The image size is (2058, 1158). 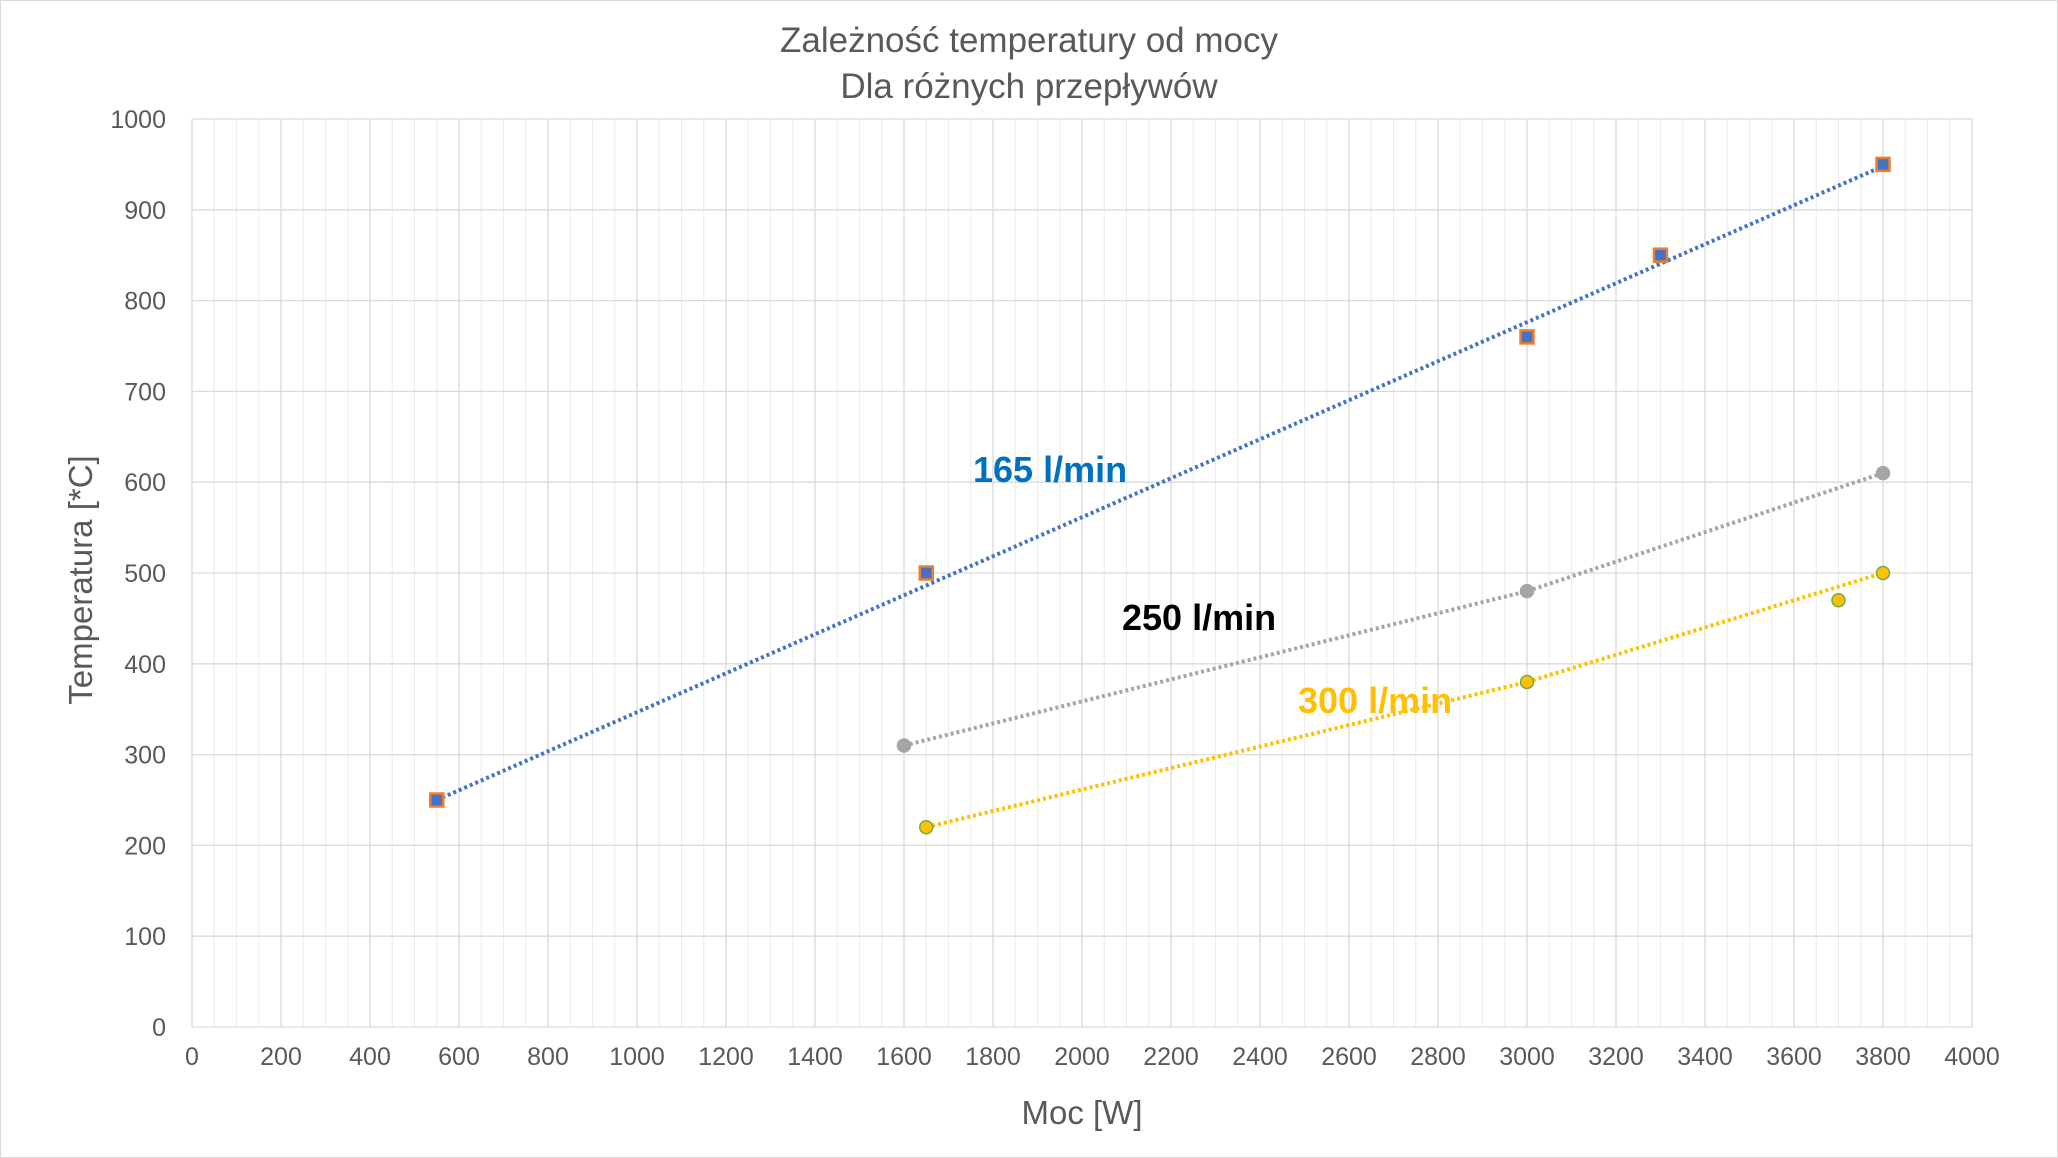 I want to click on x-axis-title: Moc [W], so click(x=1082, y=1112).